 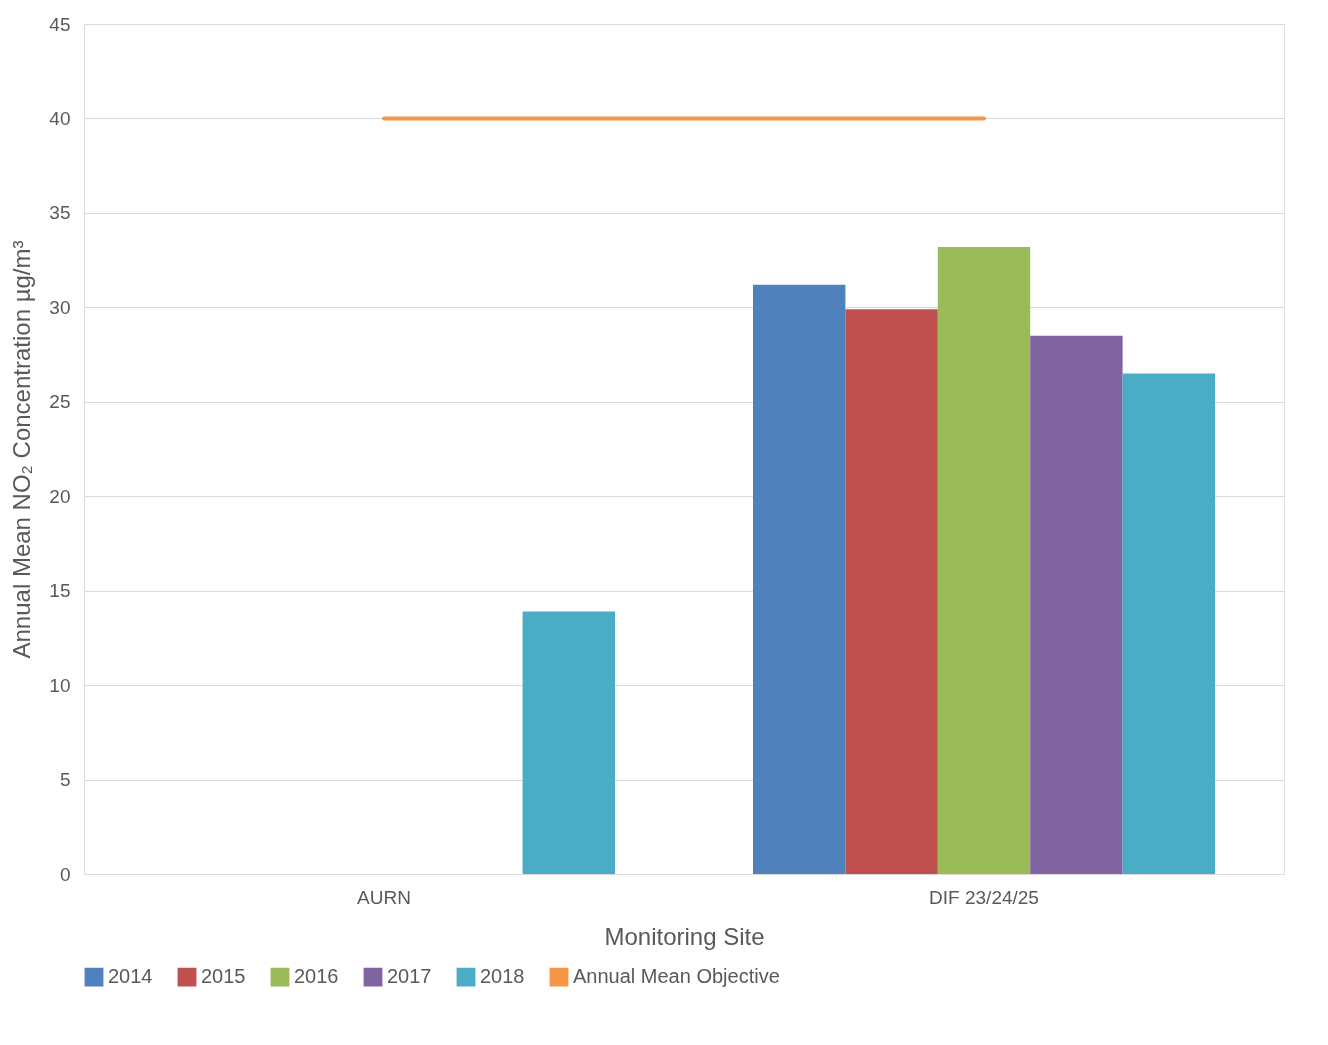 I want to click on y-tick-label: 30, so click(x=60, y=307).